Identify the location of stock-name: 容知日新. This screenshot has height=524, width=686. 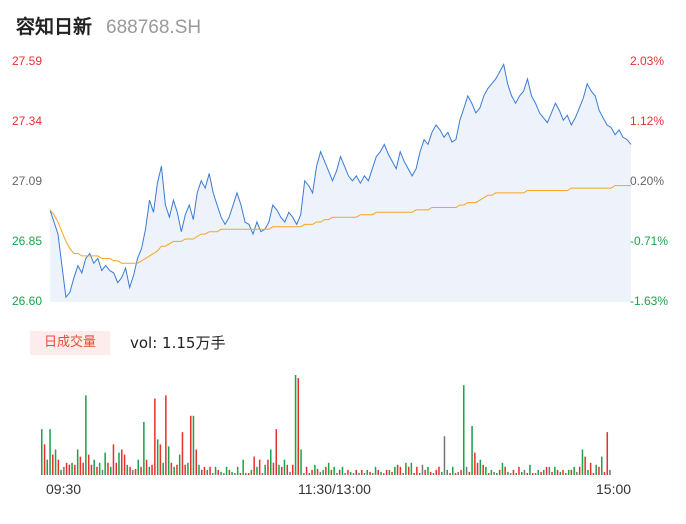
(54, 27).